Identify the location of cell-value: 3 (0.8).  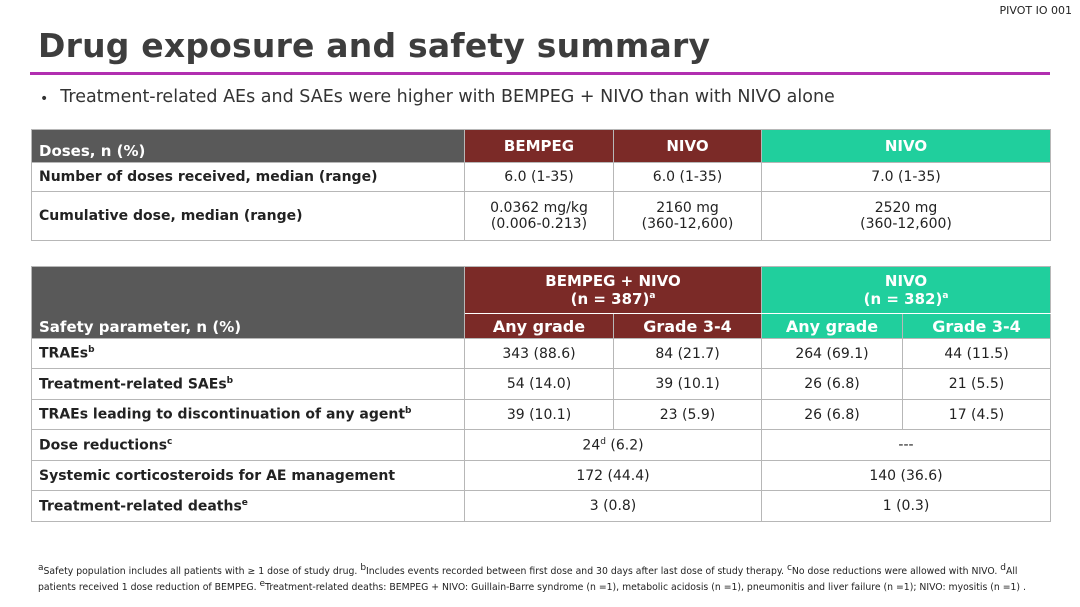
(613, 506).